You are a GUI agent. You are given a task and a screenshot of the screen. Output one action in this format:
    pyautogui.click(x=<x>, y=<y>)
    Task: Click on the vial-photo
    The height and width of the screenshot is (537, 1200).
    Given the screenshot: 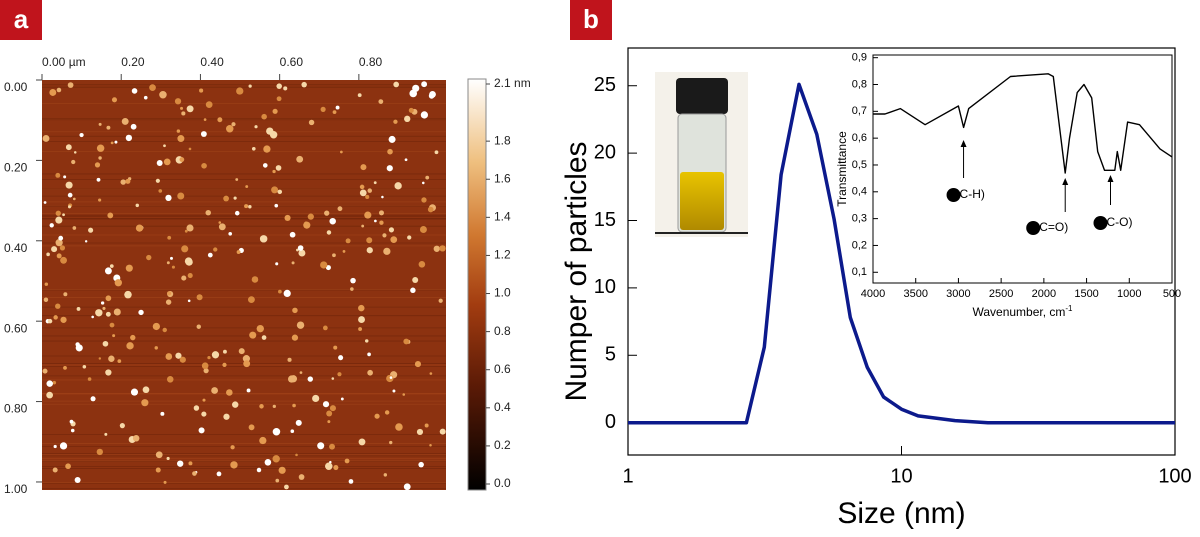 What is the action you would take?
    pyautogui.click(x=701, y=154)
    